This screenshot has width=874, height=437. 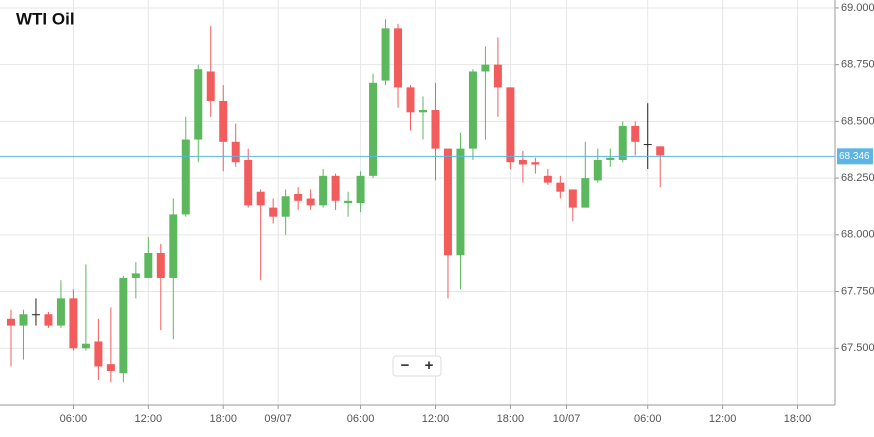 I want to click on x-tick-label: 10/07, so click(x=567, y=419).